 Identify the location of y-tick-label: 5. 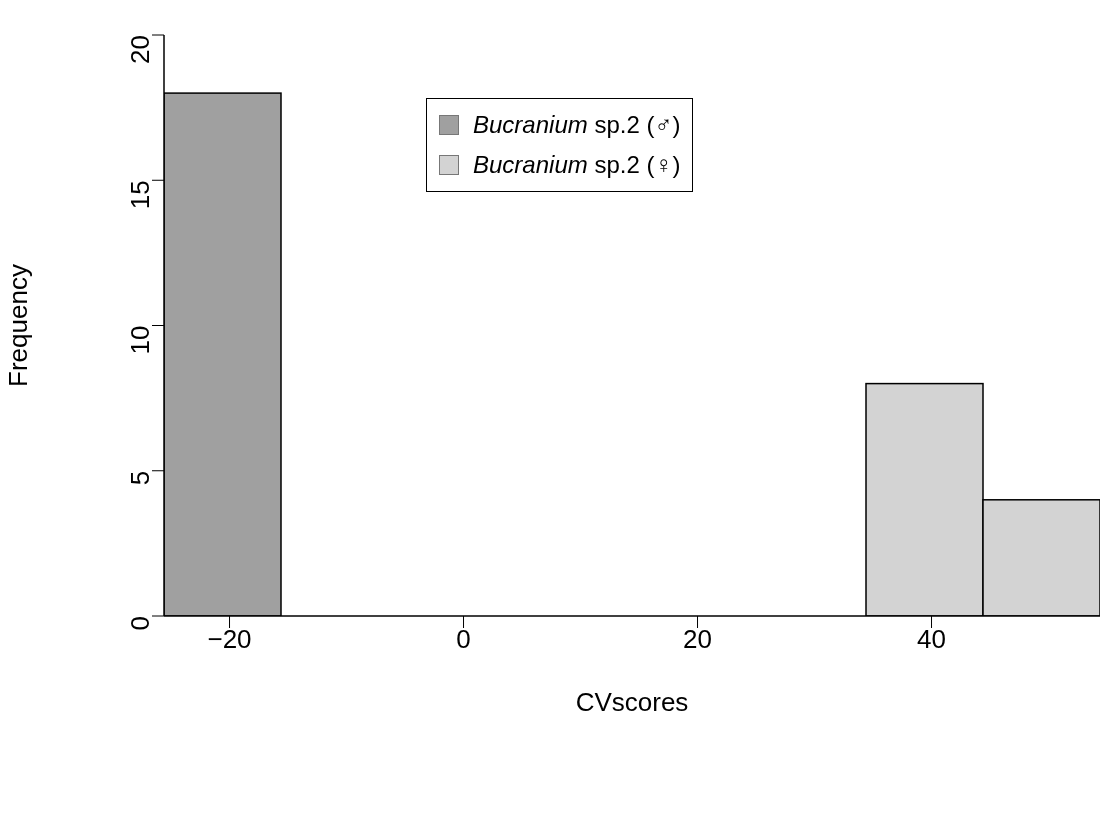
(140, 478).